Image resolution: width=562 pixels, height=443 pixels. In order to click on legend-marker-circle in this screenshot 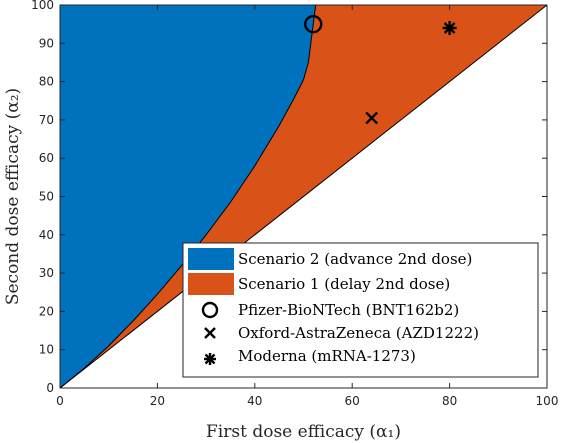, I will do `click(210, 310)`.